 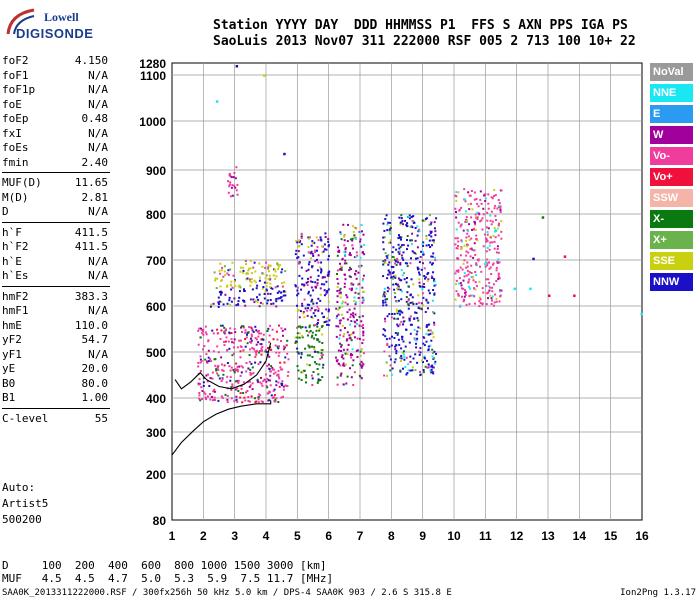 What do you see at coordinates (91, 246) in the screenshot?
I see `param-value: 411.5` at bounding box center [91, 246].